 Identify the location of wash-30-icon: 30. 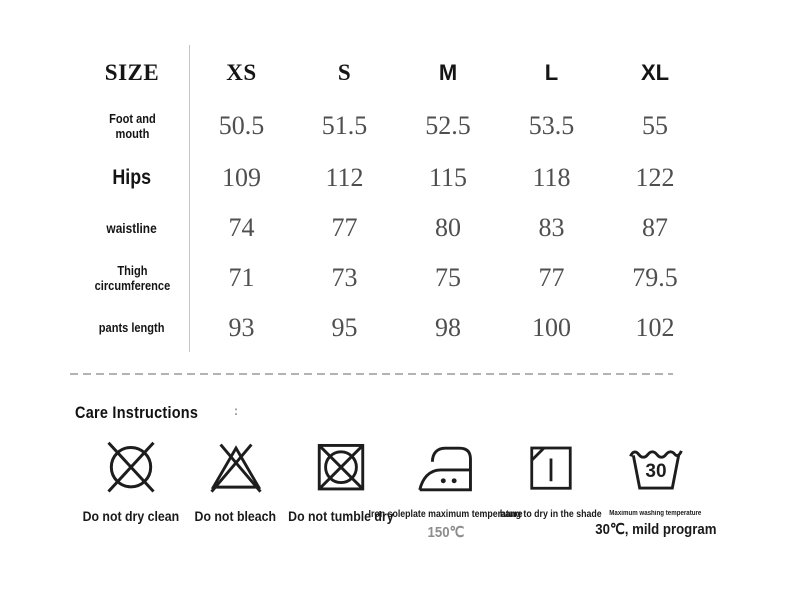
(655, 470).